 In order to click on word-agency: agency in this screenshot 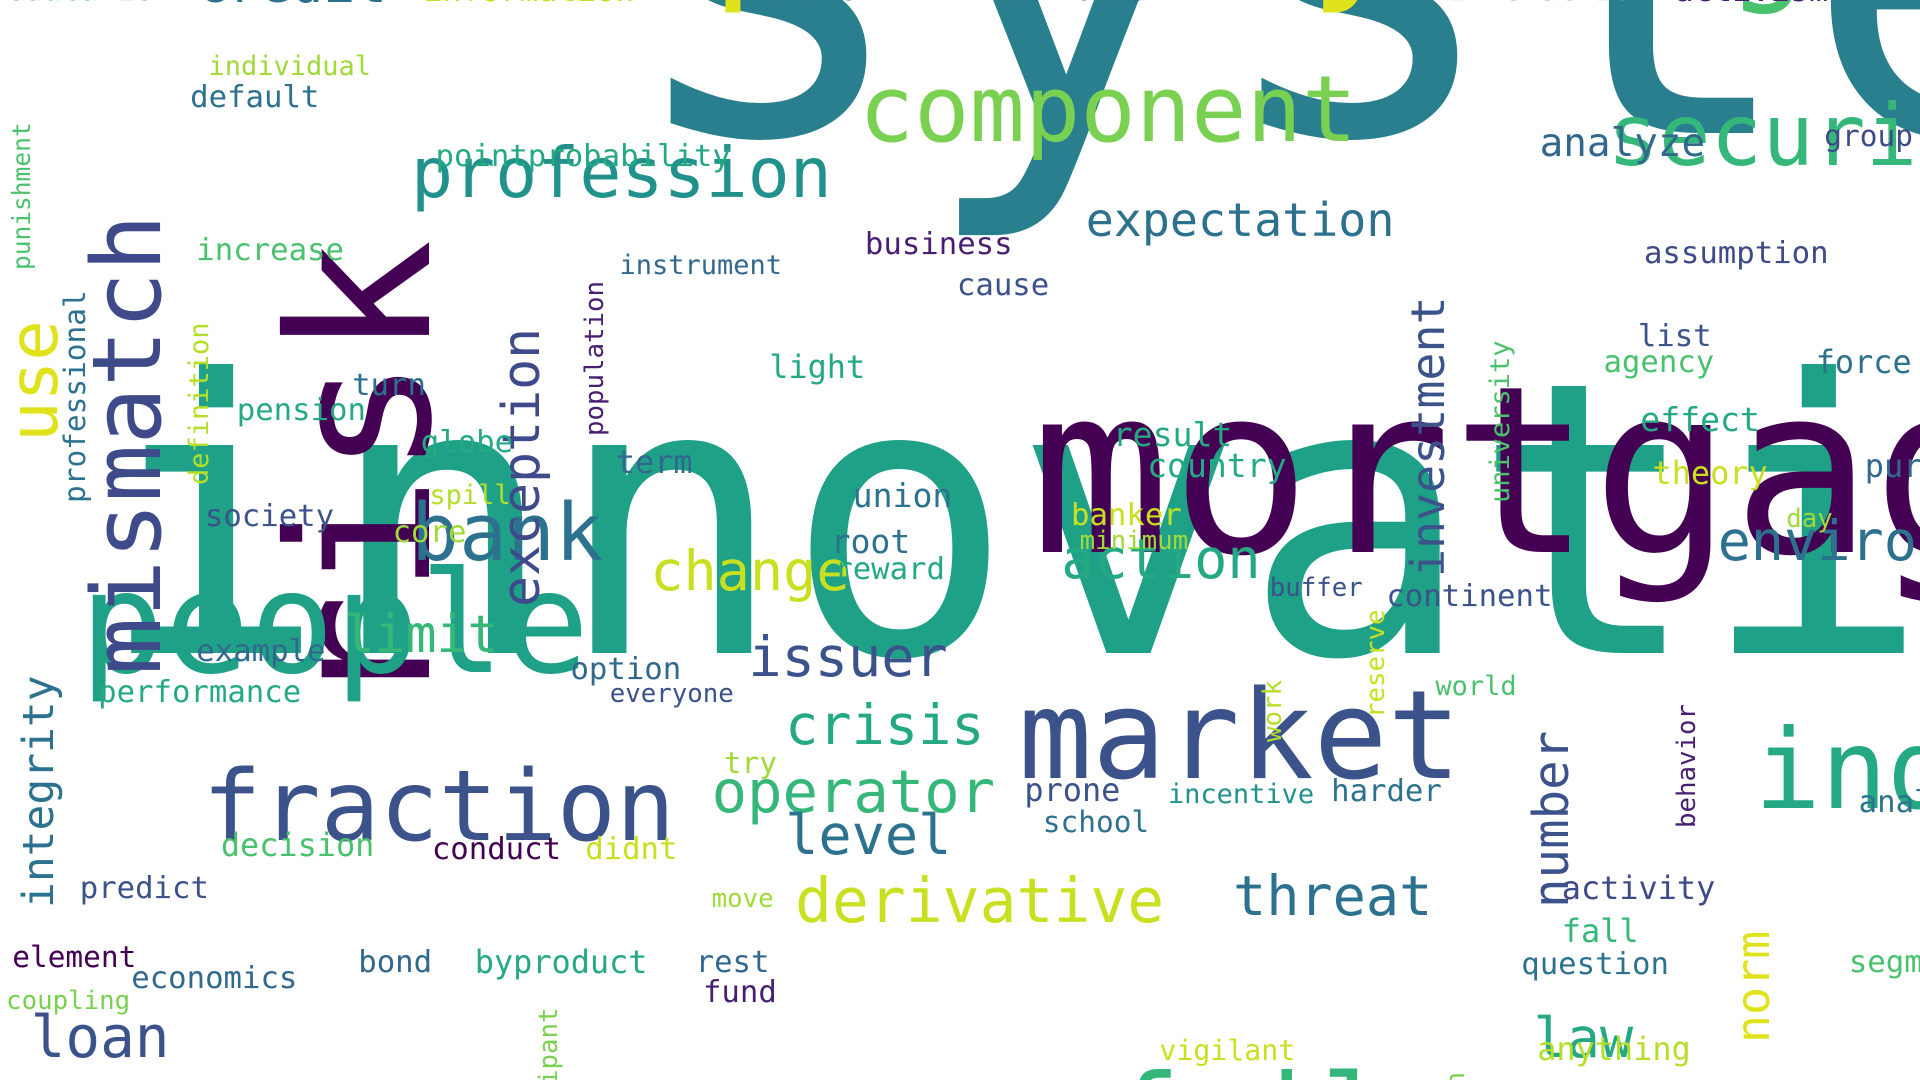, I will do `click(1659, 362)`.